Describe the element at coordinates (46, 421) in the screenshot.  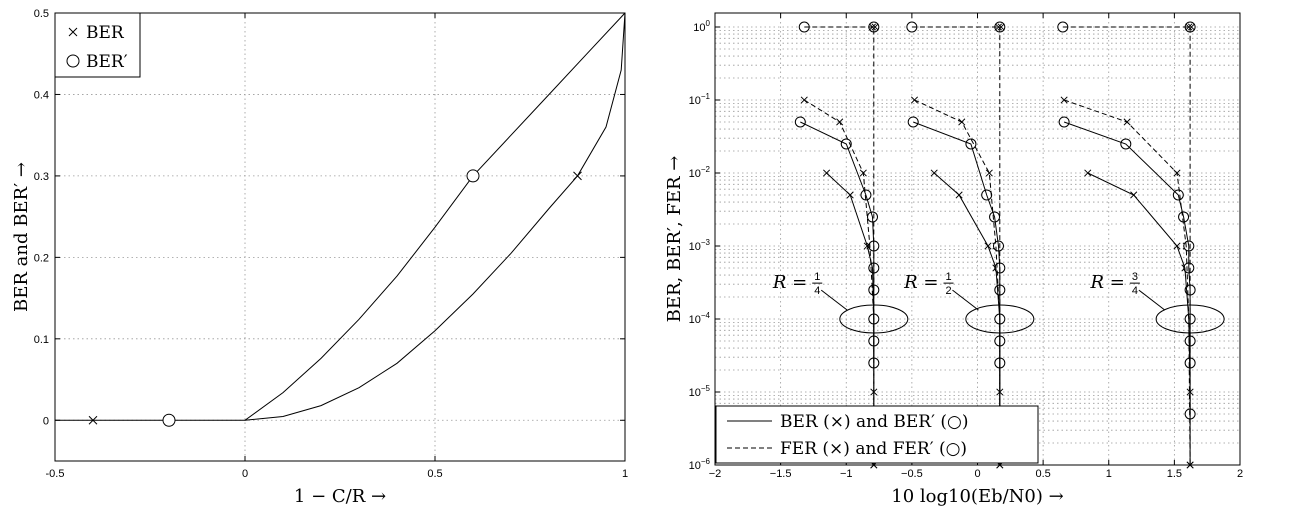
I see `y-tick-label: 0` at that location.